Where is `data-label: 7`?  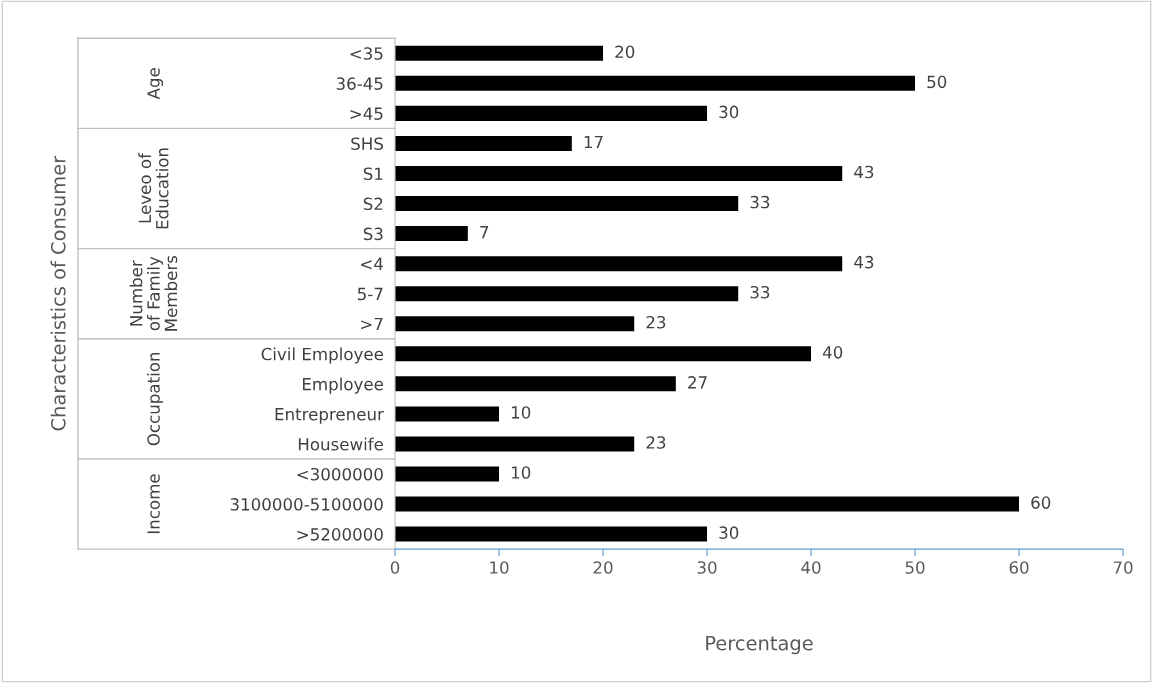
data-label: 7 is located at coordinates (484, 232).